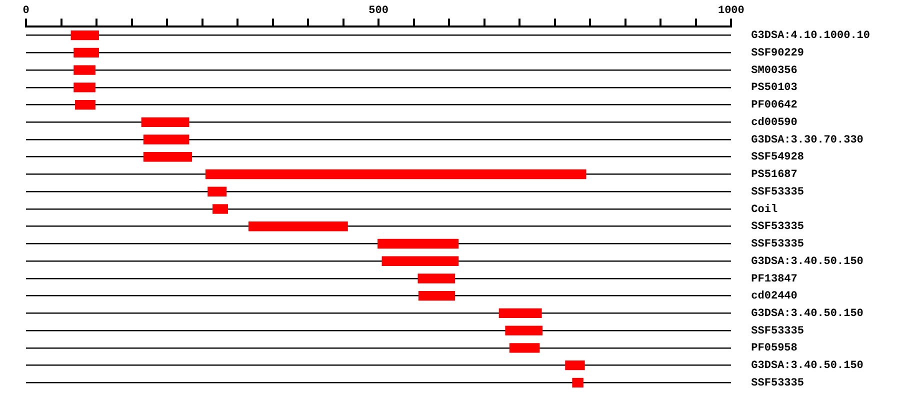 Image resolution: width=900 pixels, height=418 pixels. What do you see at coordinates (378, 10) in the screenshot?
I see `x-tick-label: 500` at bounding box center [378, 10].